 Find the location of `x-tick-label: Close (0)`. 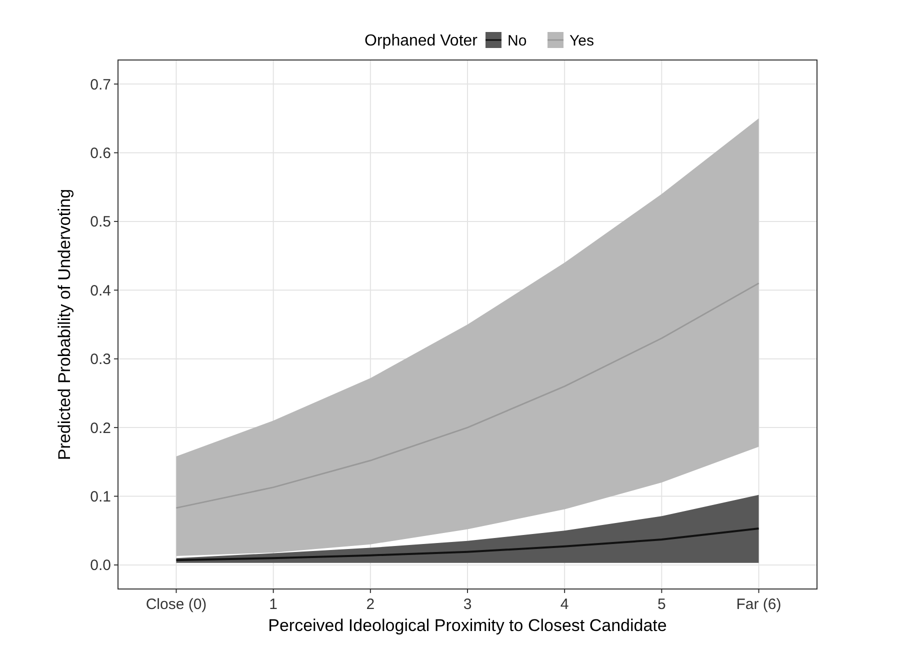

x-tick-label: Close (0) is located at coordinates (176, 604).